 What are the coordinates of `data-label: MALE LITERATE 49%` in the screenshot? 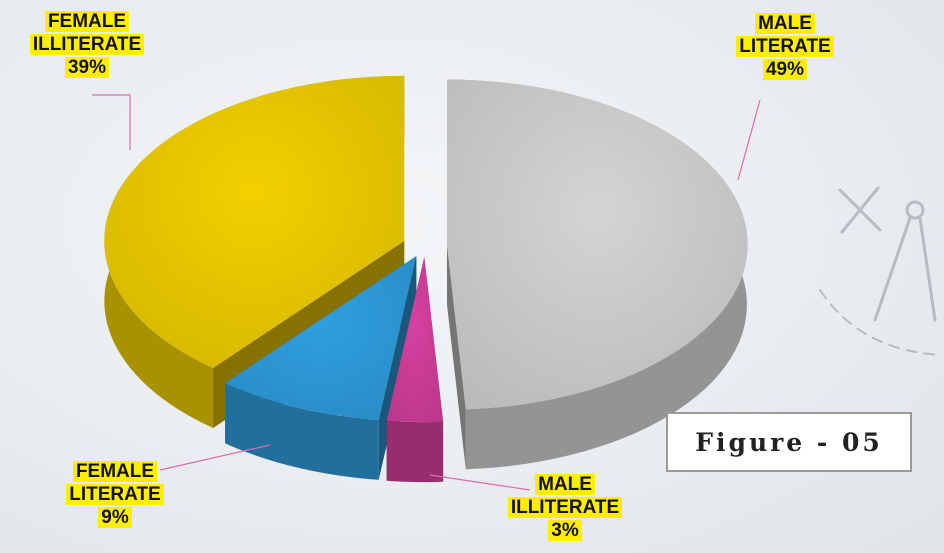 It's located at (785, 46).